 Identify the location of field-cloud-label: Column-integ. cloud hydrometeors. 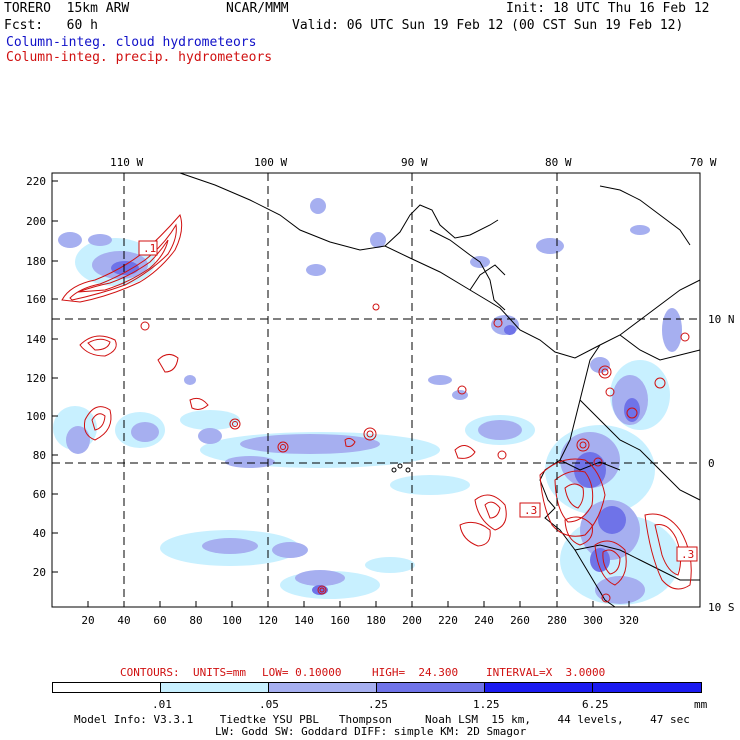
(131, 42).